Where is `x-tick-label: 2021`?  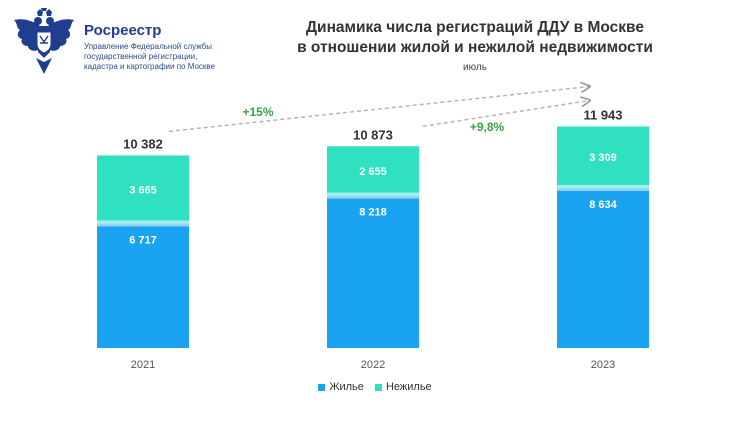 x-tick-label: 2021 is located at coordinates (143, 365).